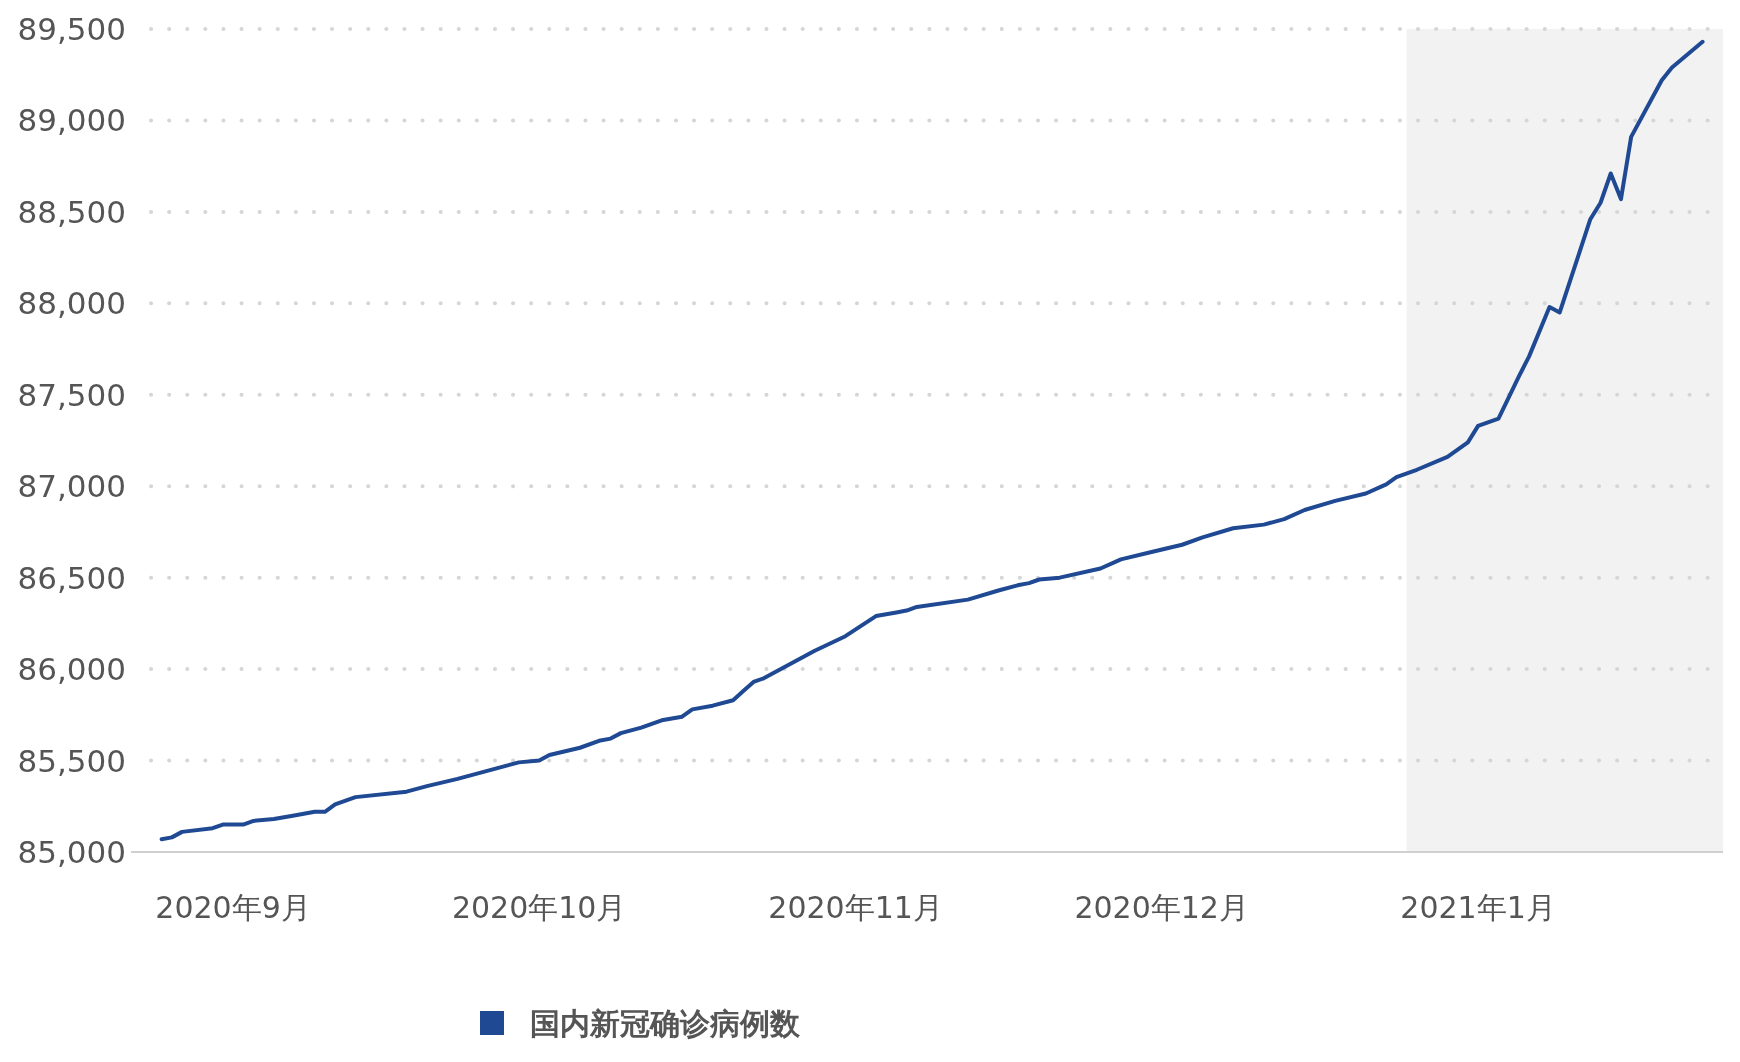  Describe the element at coordinates (71, 577) in the screenshot. I see `y-tick-label: 86,500` at that location.